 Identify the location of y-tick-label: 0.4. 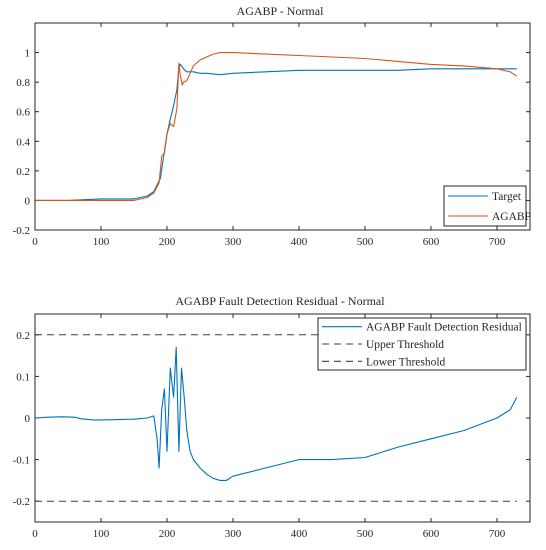
(23, 142).